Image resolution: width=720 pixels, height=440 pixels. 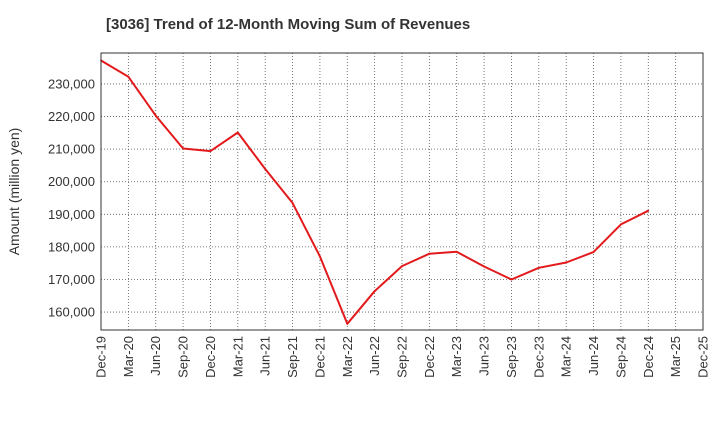 I want to click on x-tick-label: Dec-23, so click(x=538, y=357).